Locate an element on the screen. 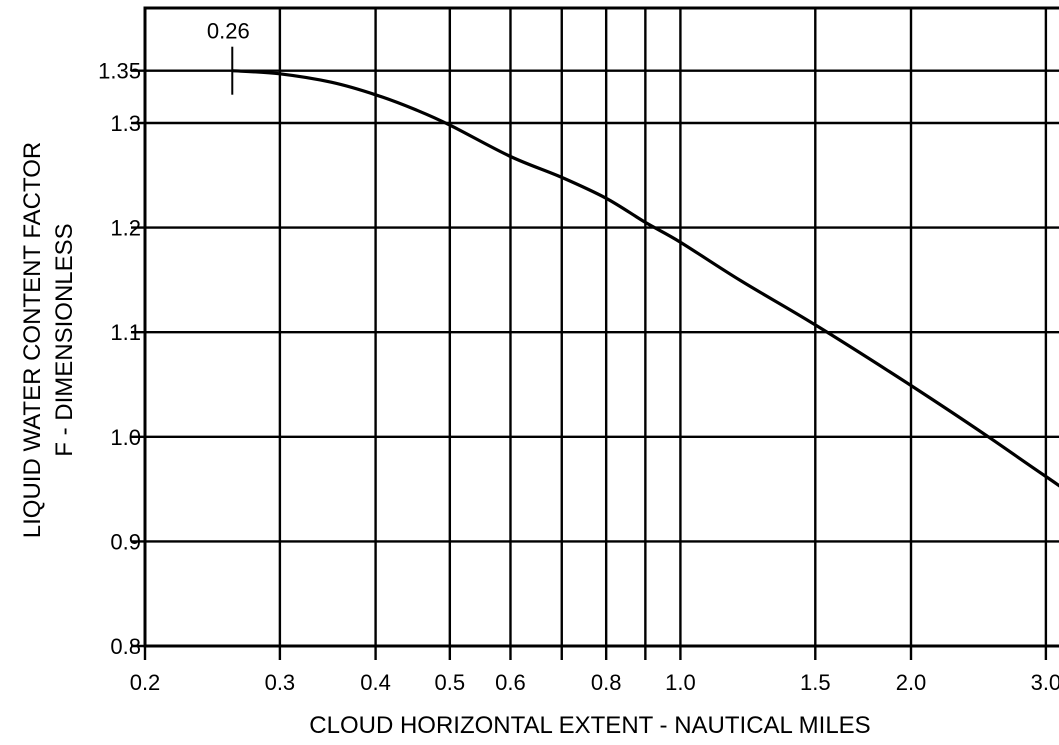 The height and width of the screenshot is (745, 1059). y-tick-label: 1.3 is located at coordinates (125, 123).